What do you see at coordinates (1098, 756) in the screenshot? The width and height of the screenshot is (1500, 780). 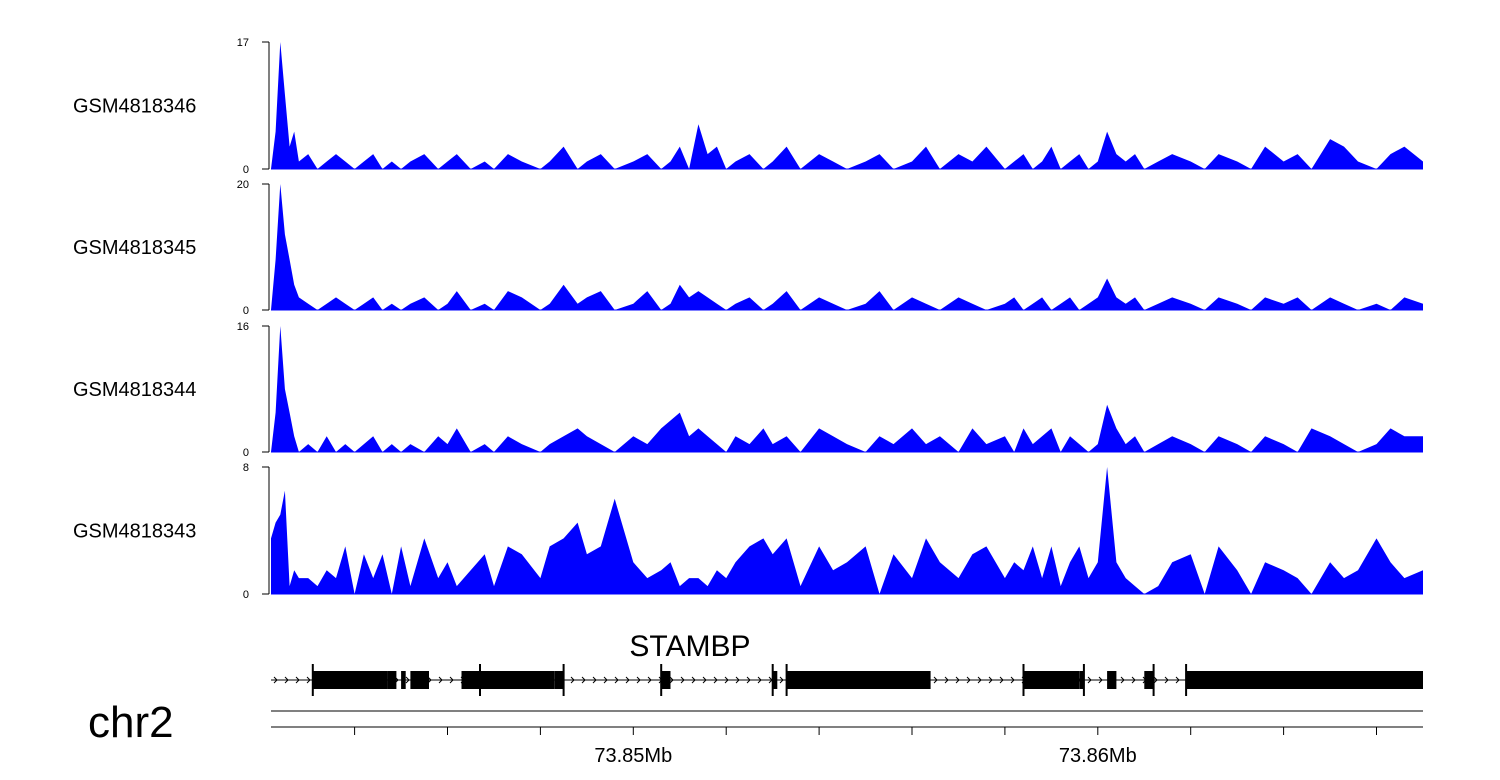 I see `x-tick-label: 73.86Mb` at bounding box center [1098, 756].